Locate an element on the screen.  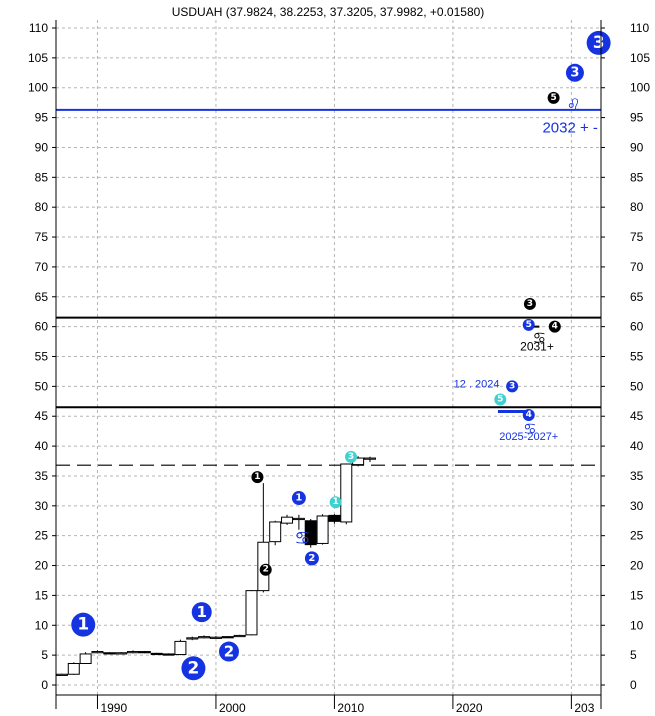
y-tick-label: 30 is located at coordinates (637, 506).